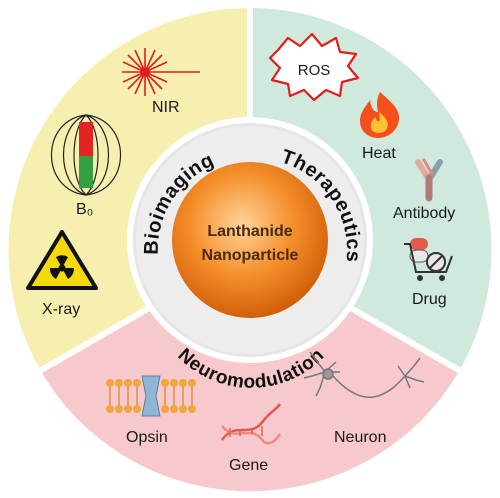 The height and width of the screenshot is (498, 500). Describe the element at coordinates (251, 424) in the screenshot. I see `dna-helix-icon` at that location.